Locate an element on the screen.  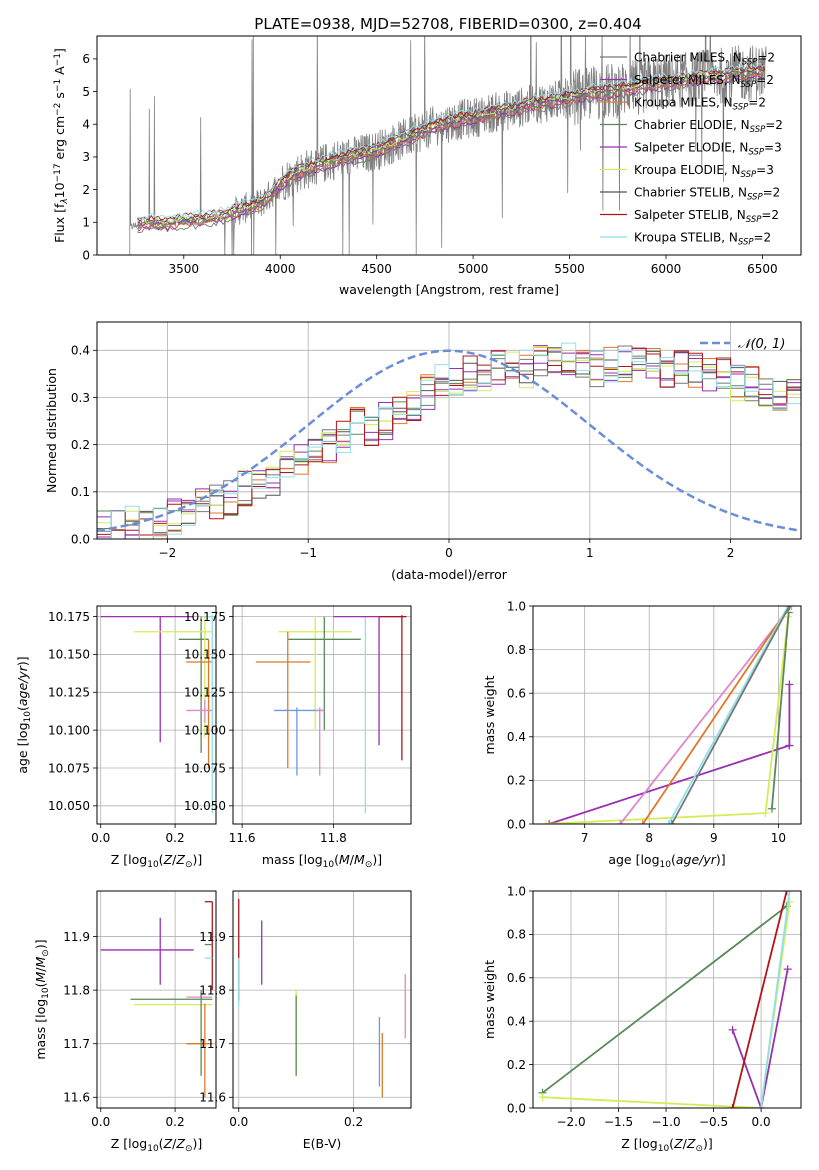
series-sm is located at coordinates (760, 1038).